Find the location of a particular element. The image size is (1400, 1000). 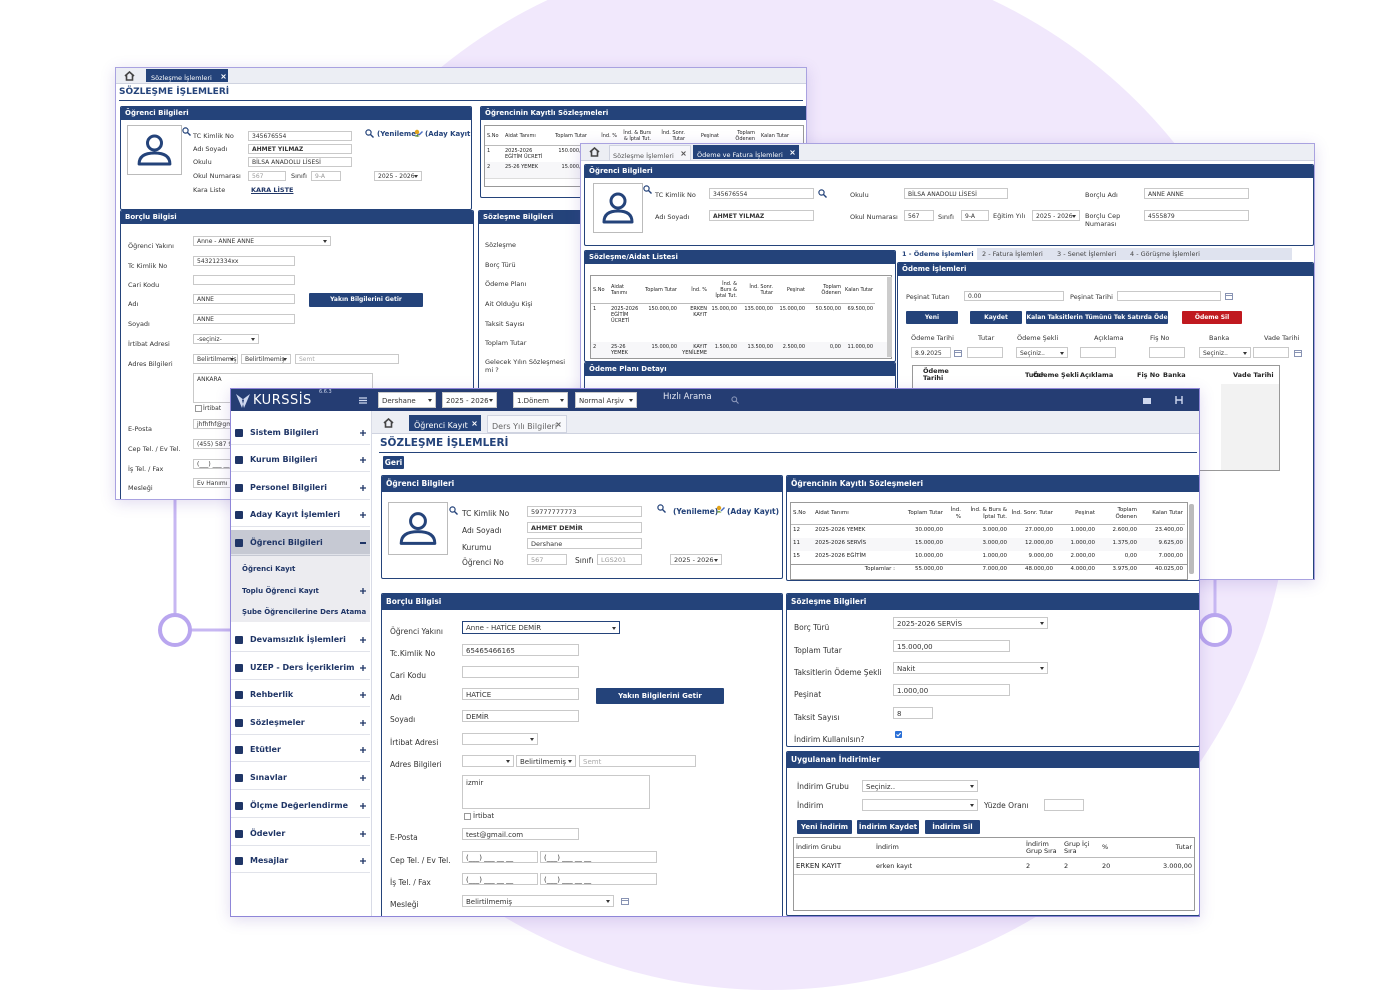

tab: 1 - Ödeme İşlemleri is located at coordinates (938, 254).